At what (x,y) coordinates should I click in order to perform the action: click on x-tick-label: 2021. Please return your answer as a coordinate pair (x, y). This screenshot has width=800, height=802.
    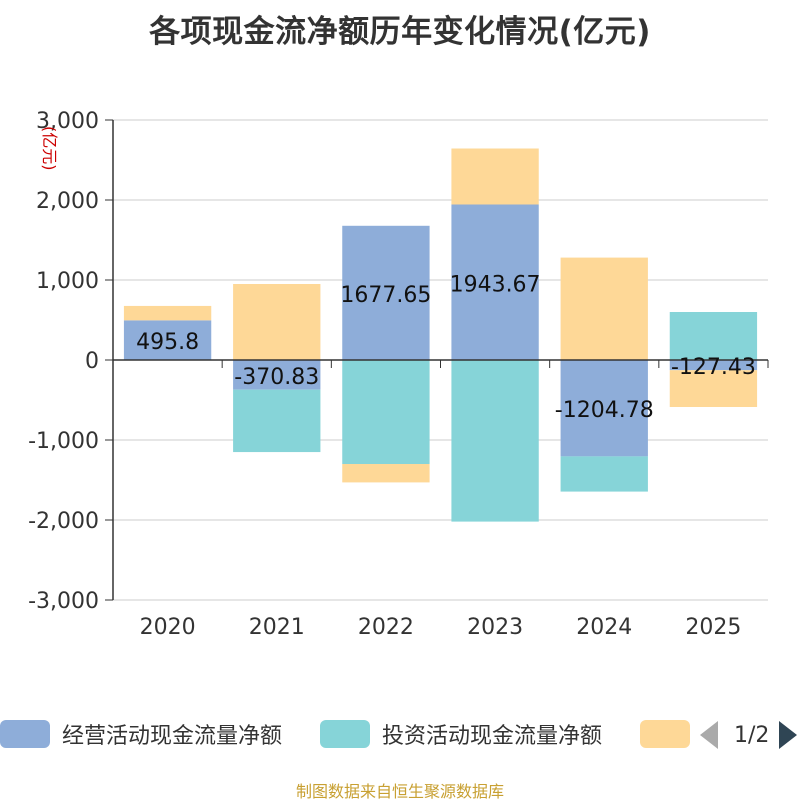
    Looking at the image, I should click on (277, 627).